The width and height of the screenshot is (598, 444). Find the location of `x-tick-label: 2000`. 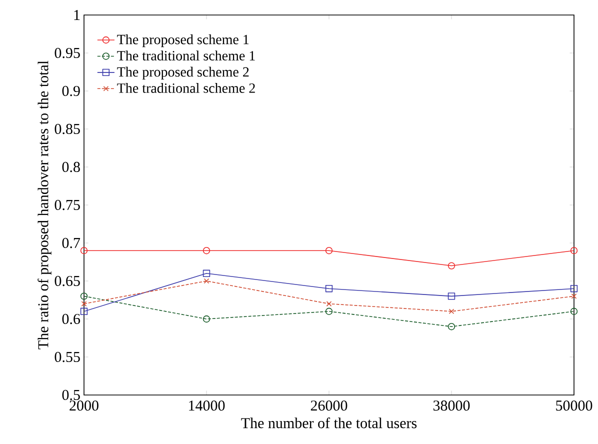

x-tick-label: 2000 is located at coordinates (84, 405).